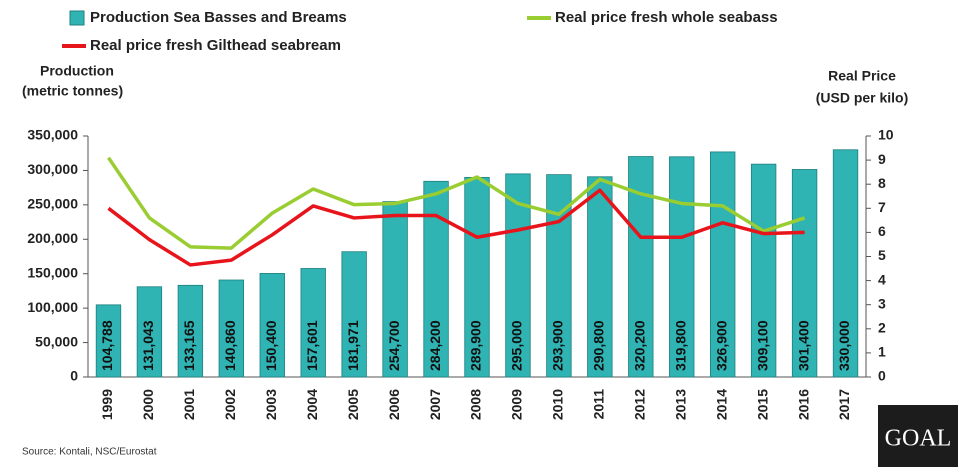 This screenshot has height=470, width=966. What do you see at coordinates (558, 345) in the screenshot?
I see `bar-label: 293,900` at bounding box center [558, 345].